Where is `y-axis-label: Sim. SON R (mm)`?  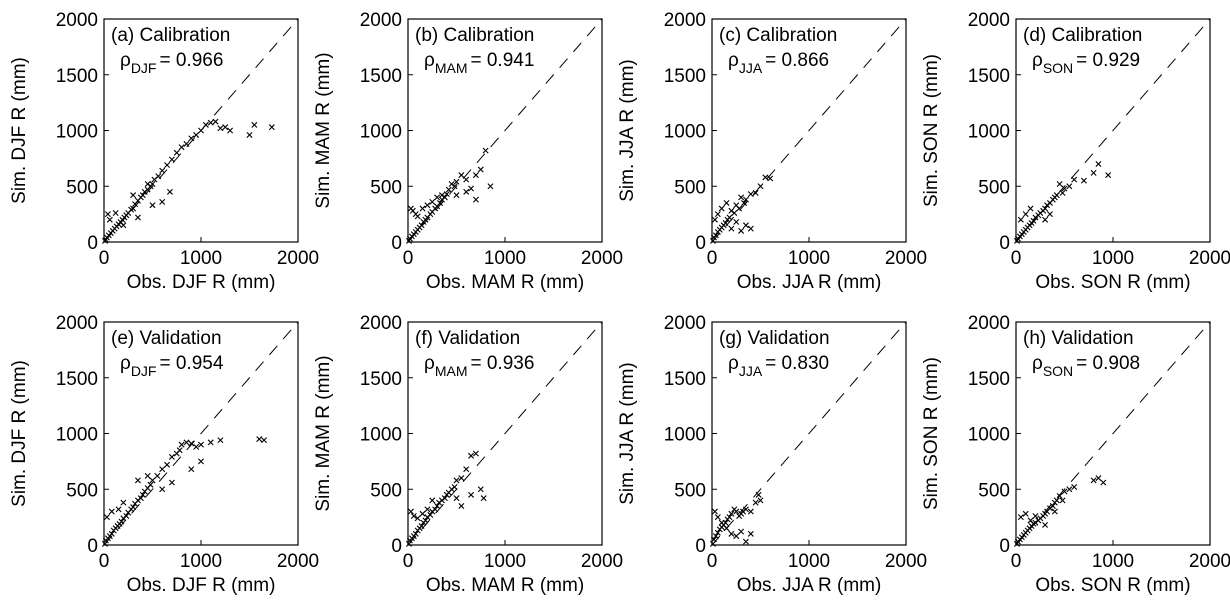 y-axis-label: Sim. SON R (mm) is located at coordinates (931, 130).